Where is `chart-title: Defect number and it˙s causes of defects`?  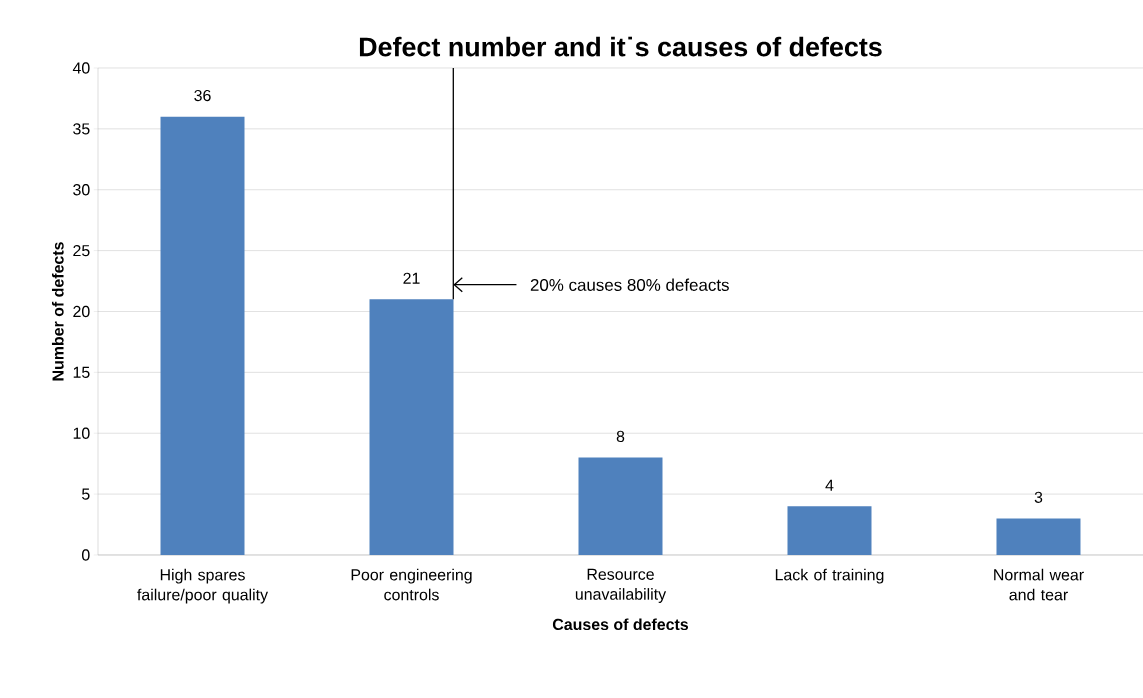
chart-title: Defect number and it˙s causes of defects is located at coordinates (620, 46).